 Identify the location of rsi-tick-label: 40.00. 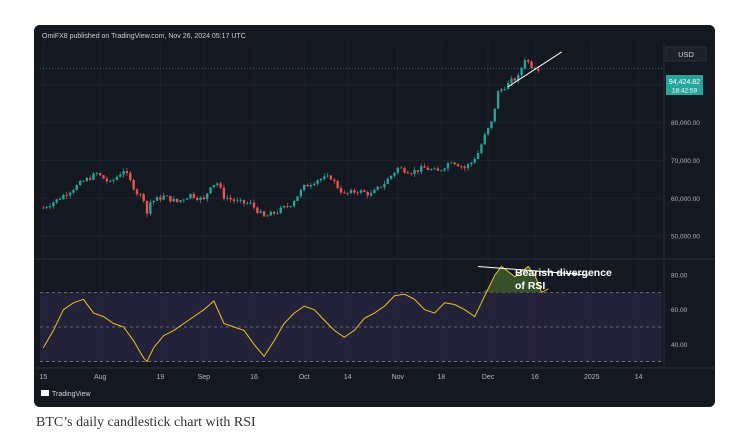
(679, 345).